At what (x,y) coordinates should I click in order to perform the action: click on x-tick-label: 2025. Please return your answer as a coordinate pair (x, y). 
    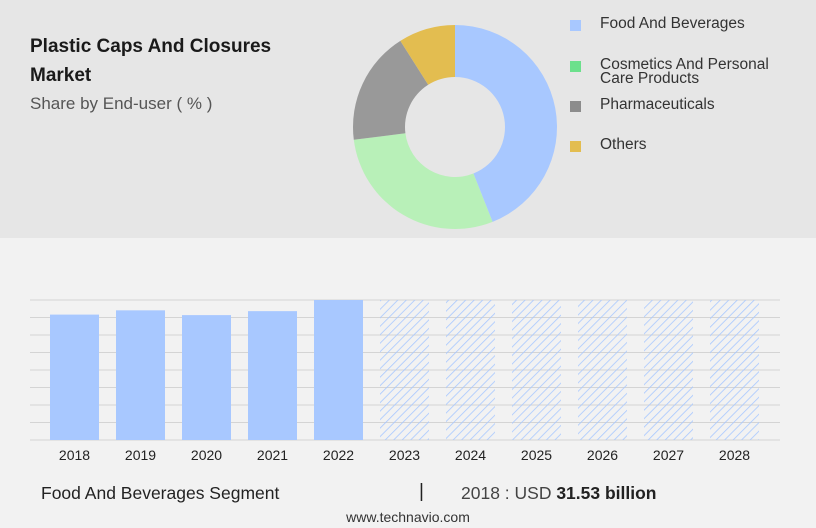
    Looking at the image, I should click on (536, 455).